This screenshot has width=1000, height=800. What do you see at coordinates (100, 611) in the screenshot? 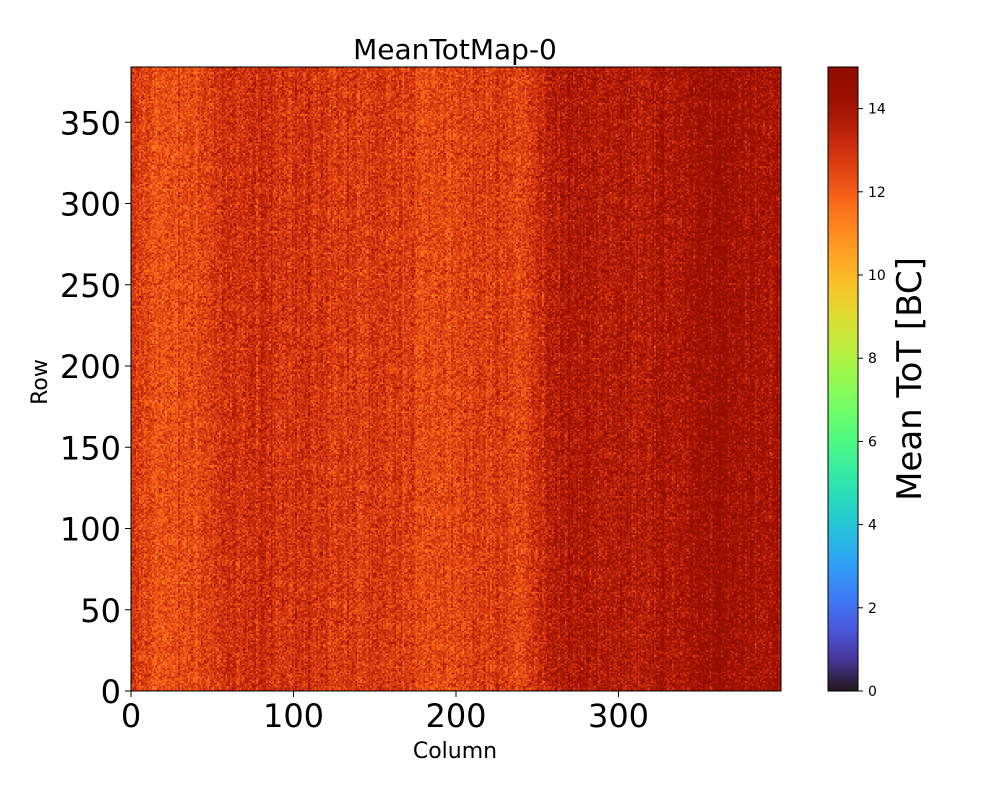
I see `y-tick-label: 50` at bounding box center [100, 611].